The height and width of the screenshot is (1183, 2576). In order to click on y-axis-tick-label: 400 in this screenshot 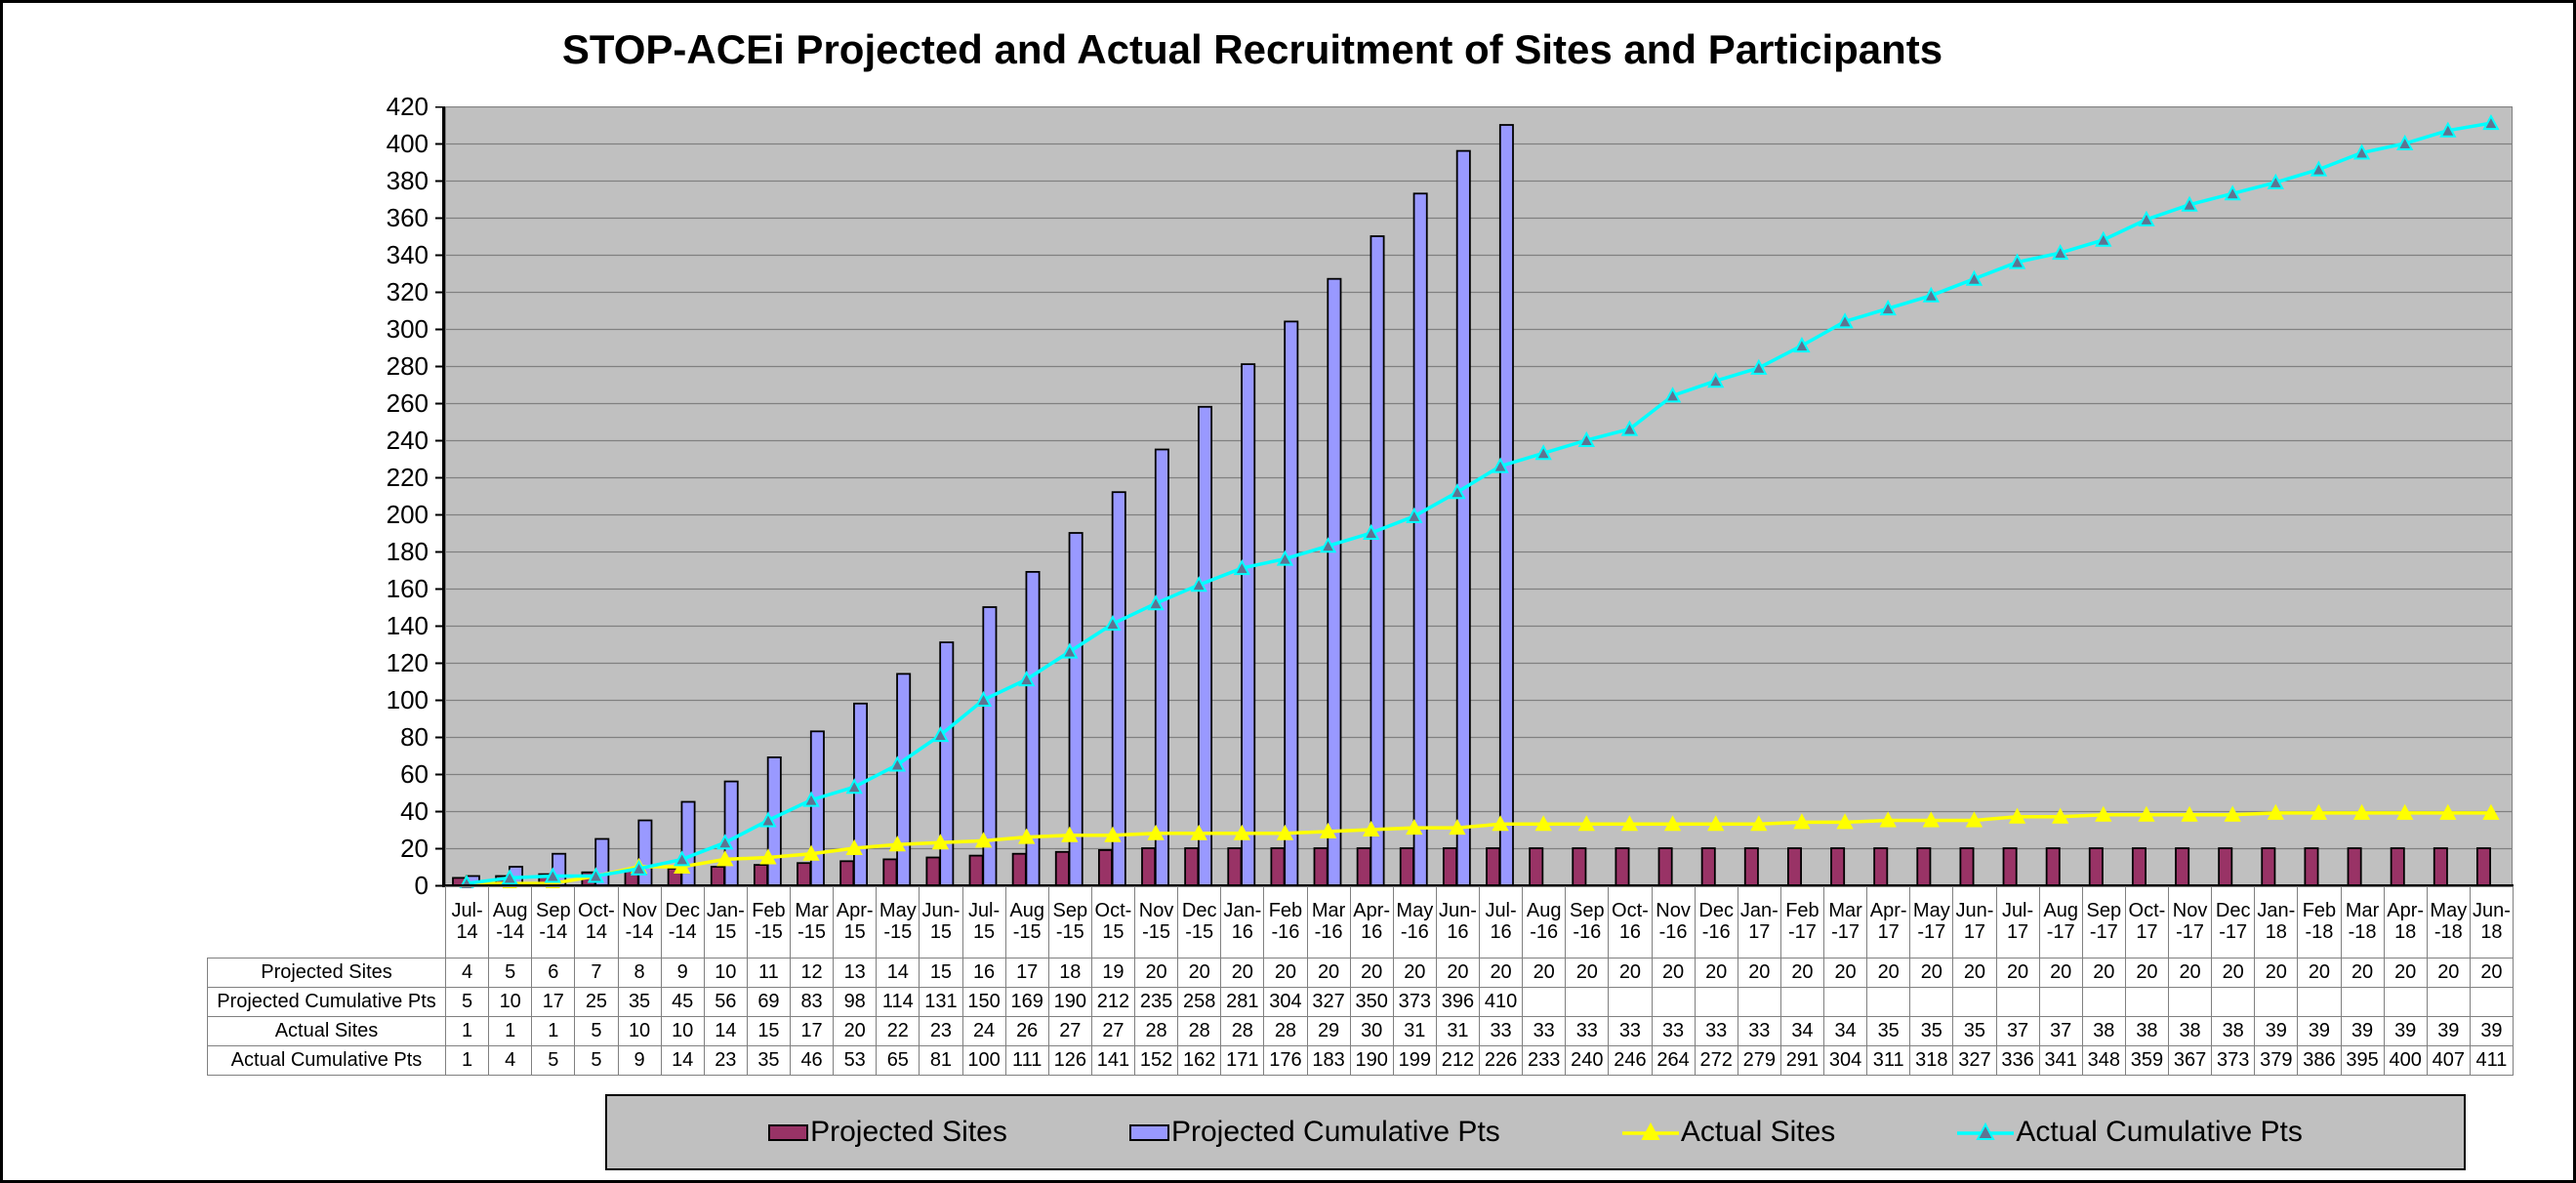, I will do `click(407, 143)`.